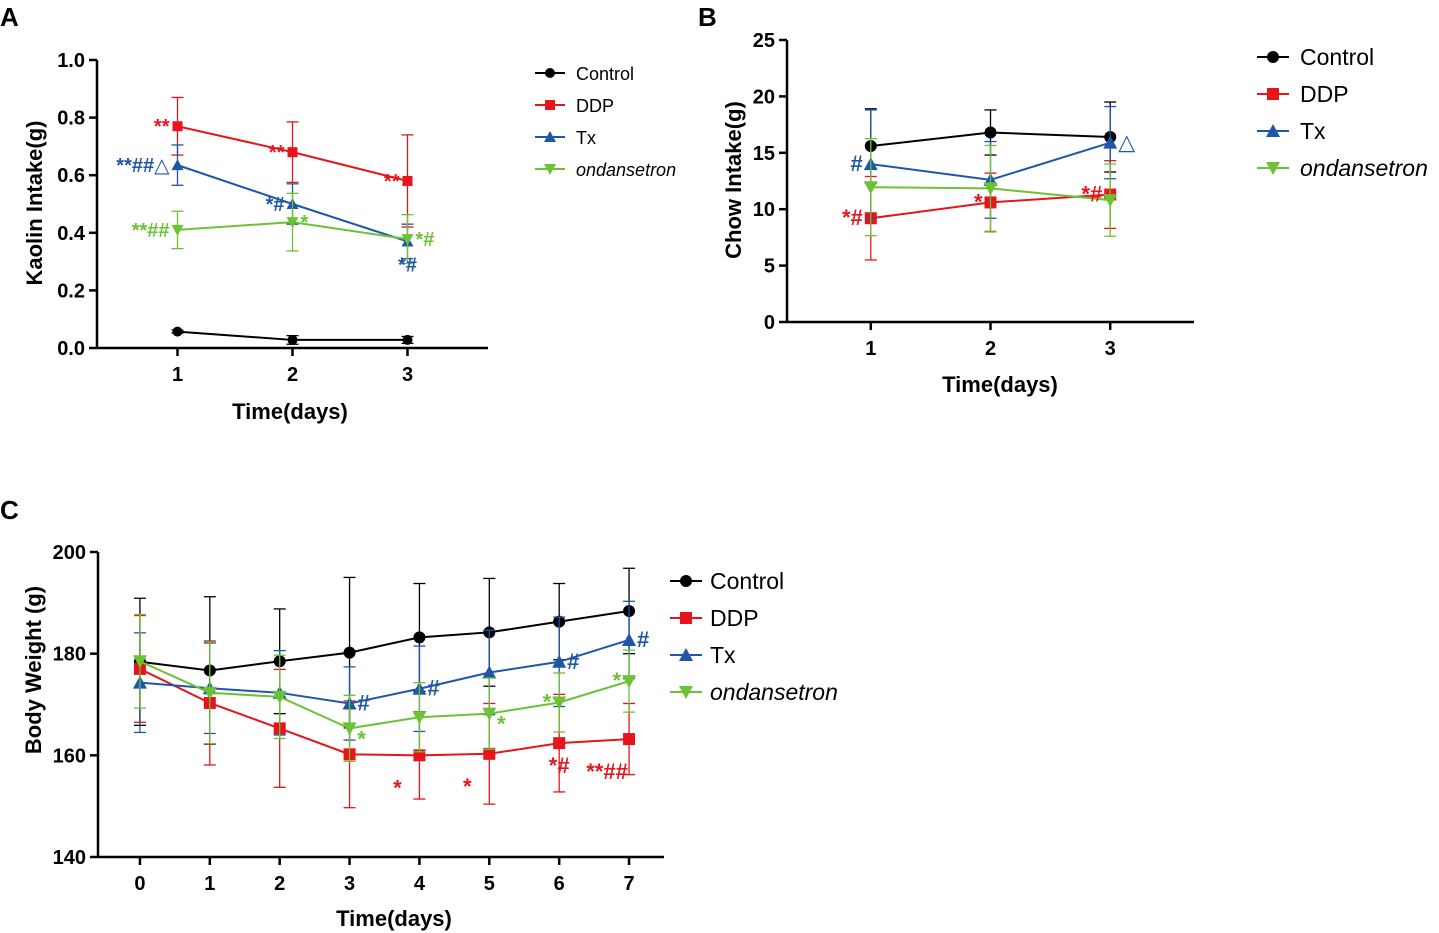 This screenshot has width=1439, height=933. Describe the element at coordinates (69, 858) in the screenshot. I see `y-tick-label: 140` at that location.